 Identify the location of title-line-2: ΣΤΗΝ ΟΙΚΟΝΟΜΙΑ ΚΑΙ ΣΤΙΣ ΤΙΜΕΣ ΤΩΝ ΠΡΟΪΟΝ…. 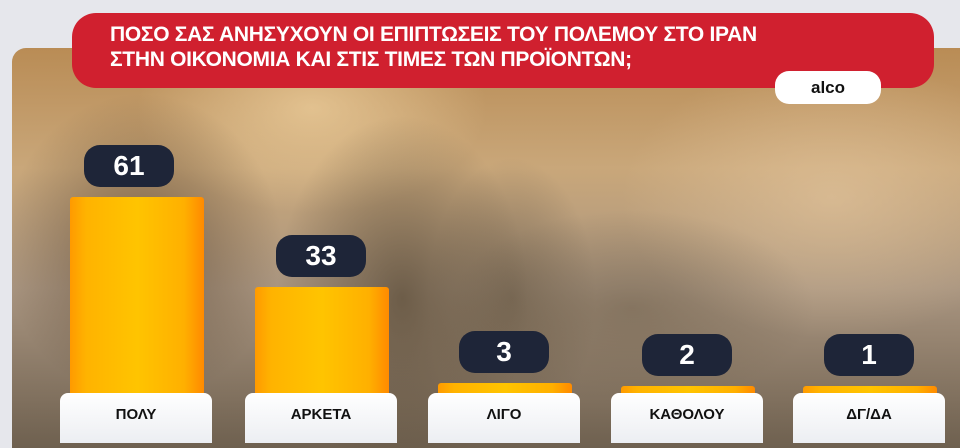
(371, 59).